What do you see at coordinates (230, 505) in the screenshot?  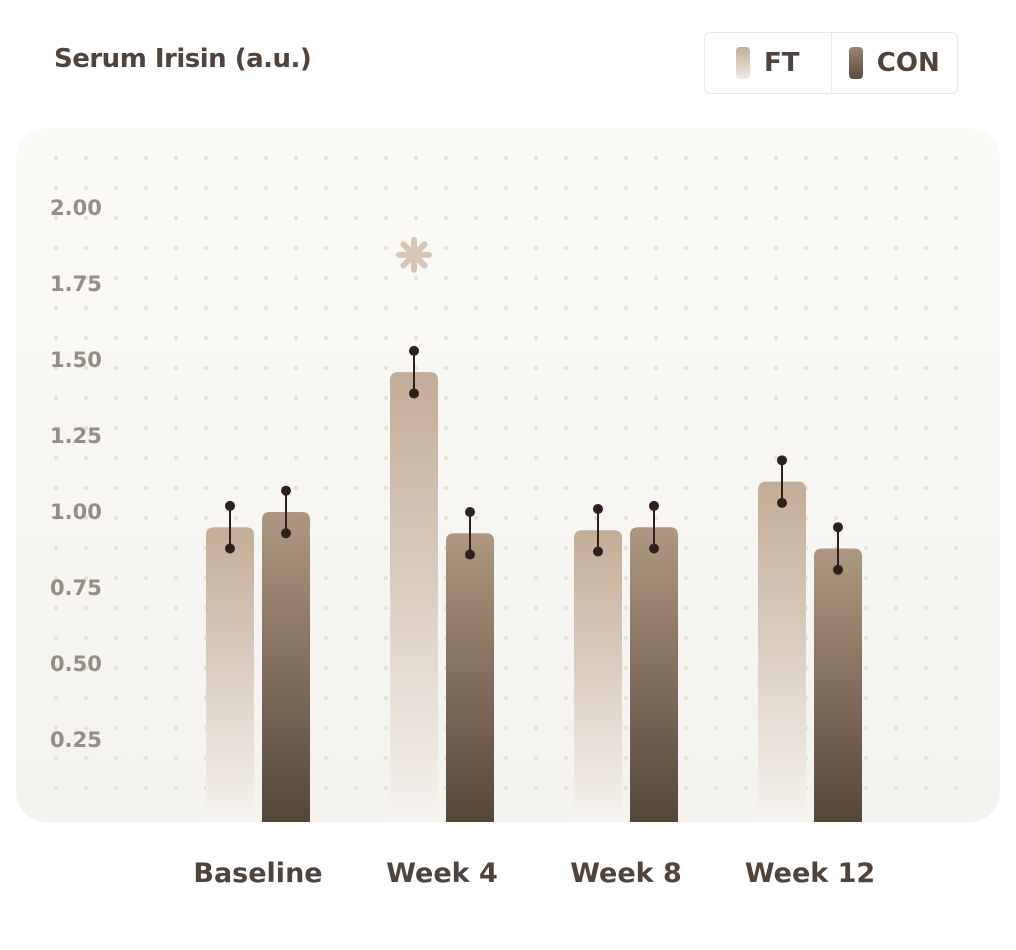 I see `error-cap-top` at bounding box center [230, 505].